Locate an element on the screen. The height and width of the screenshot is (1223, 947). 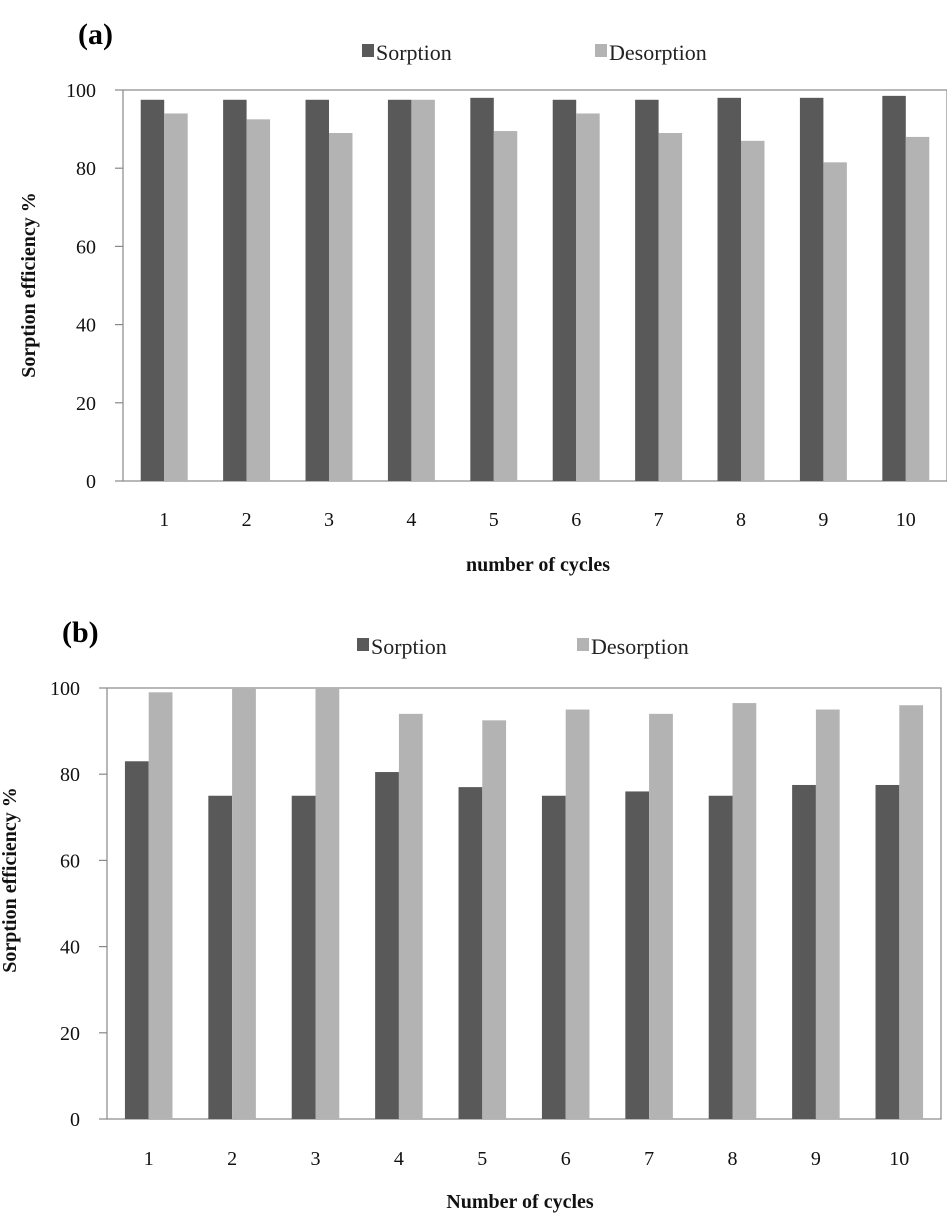
panel-label: (b) is located at coordinates (80, 632).